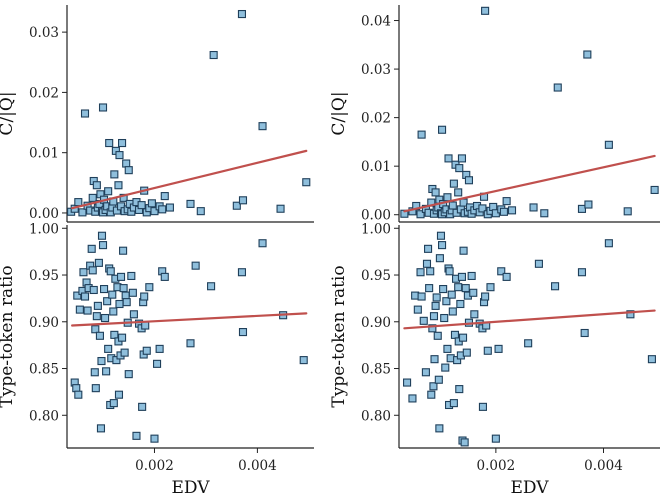 This screenshot has height=498, width=664. What do you see at coordinates (376, 22) in the screenshot?
I see `y-tick-label: 0.04` at bounding box center [376, 22].